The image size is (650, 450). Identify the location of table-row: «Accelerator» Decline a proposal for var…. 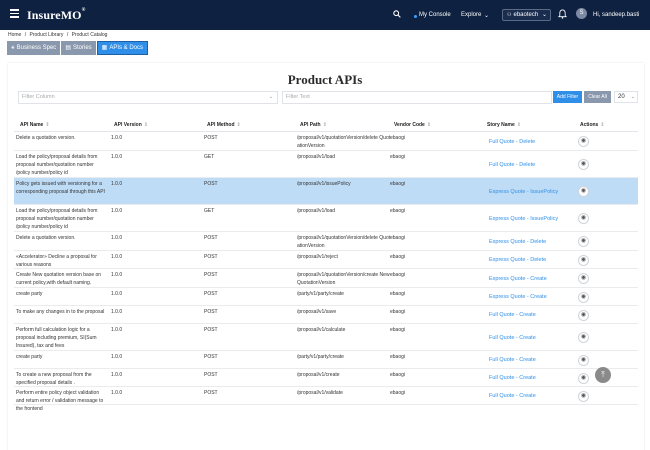
(326, 260).